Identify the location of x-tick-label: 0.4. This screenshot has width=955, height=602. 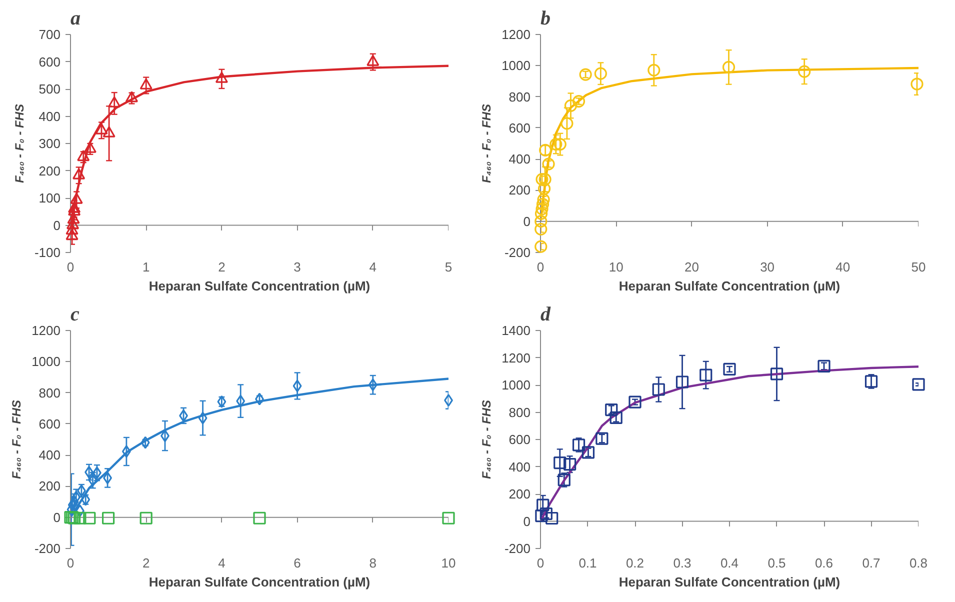
(729, 563).